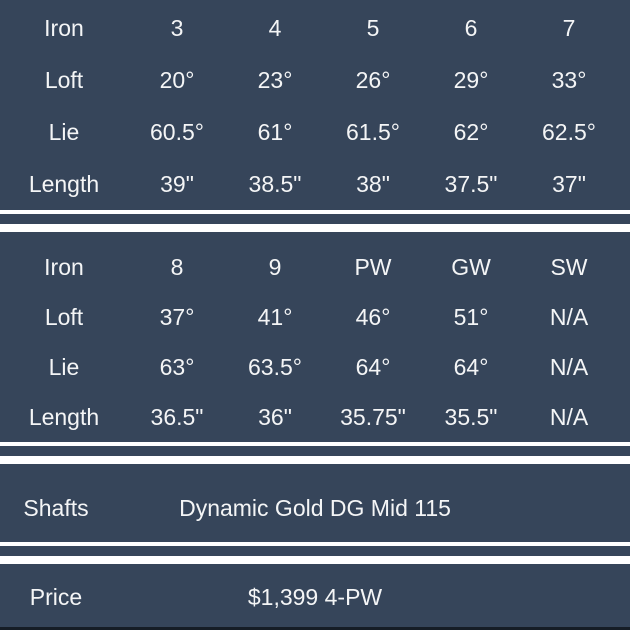 Image resolution: width=630 pixels, height=630 pixels. I want to click on spec-value: 29°, so click(471, 79).